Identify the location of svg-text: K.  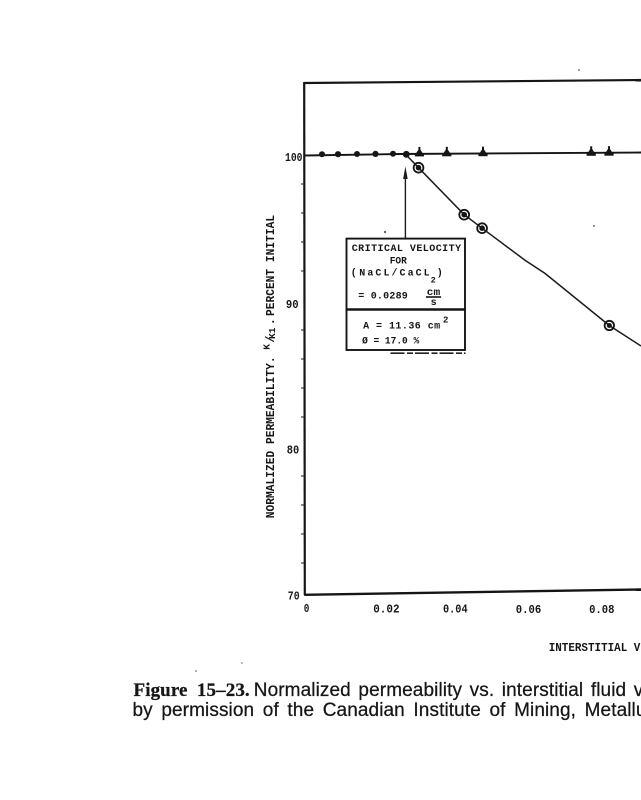
(267, 347).